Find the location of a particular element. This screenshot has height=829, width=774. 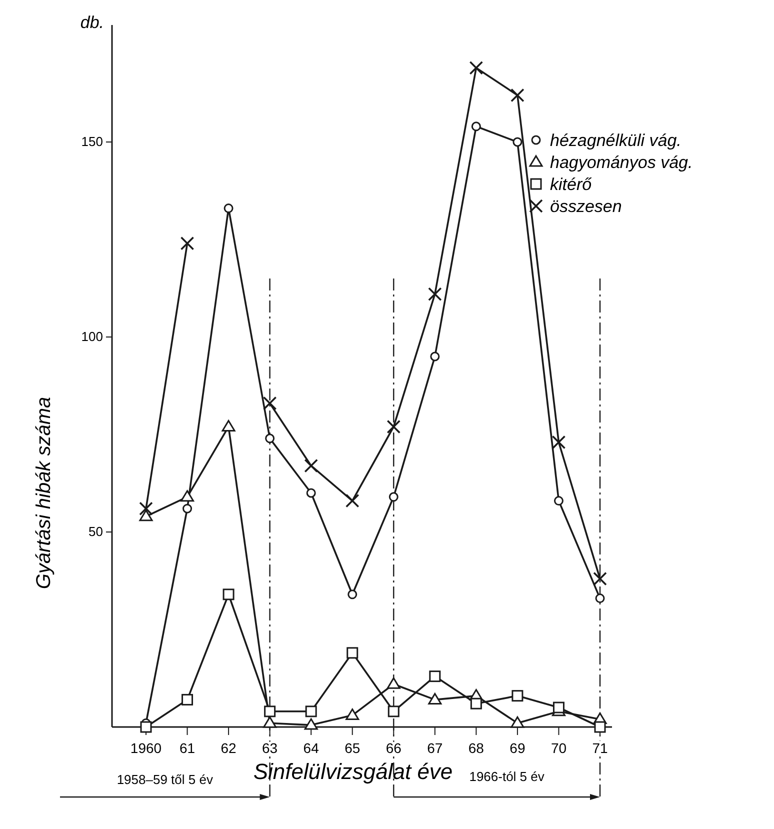

x-tick-label: 67 is located at coordinates (435, 748).